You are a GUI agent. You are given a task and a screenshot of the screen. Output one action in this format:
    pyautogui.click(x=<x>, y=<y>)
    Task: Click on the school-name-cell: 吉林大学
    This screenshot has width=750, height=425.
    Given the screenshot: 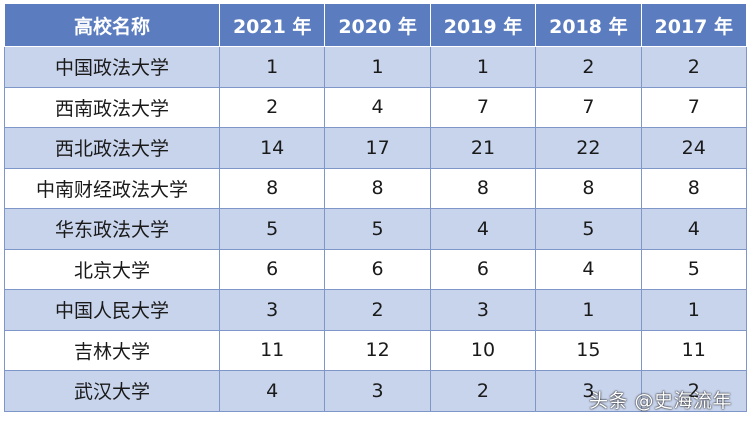 What is the action you would take?
    pyautogui.click(x=112, y=350)
    